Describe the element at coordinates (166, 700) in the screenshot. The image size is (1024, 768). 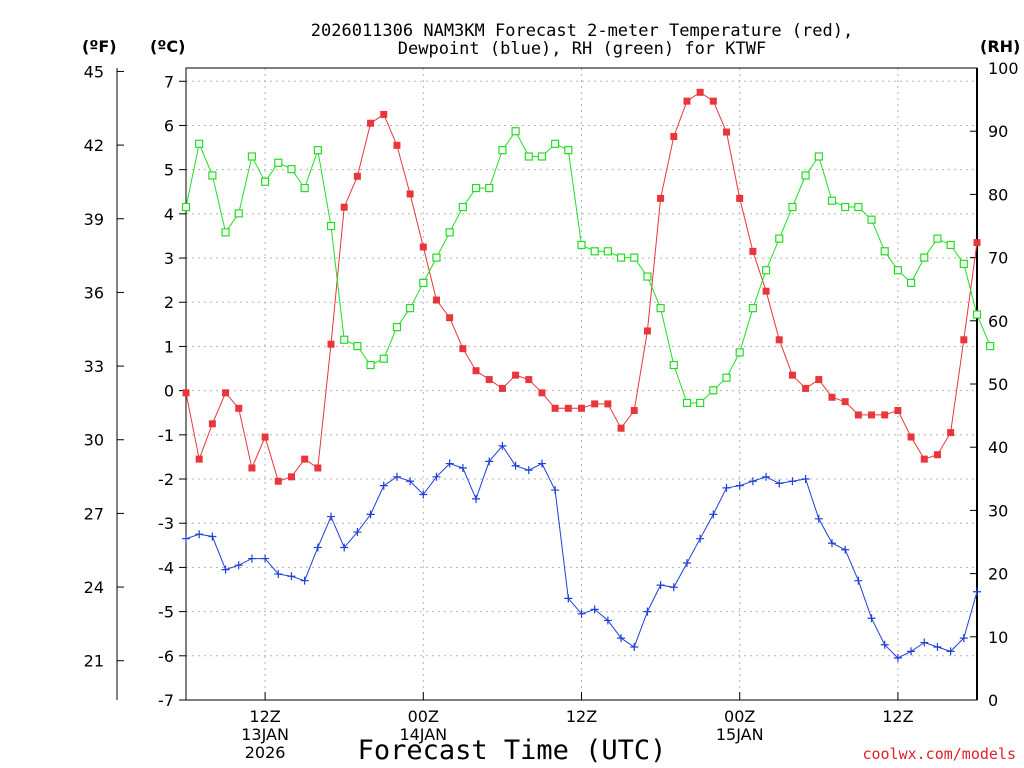
I see `celsius-tick-label: -7` at that location.